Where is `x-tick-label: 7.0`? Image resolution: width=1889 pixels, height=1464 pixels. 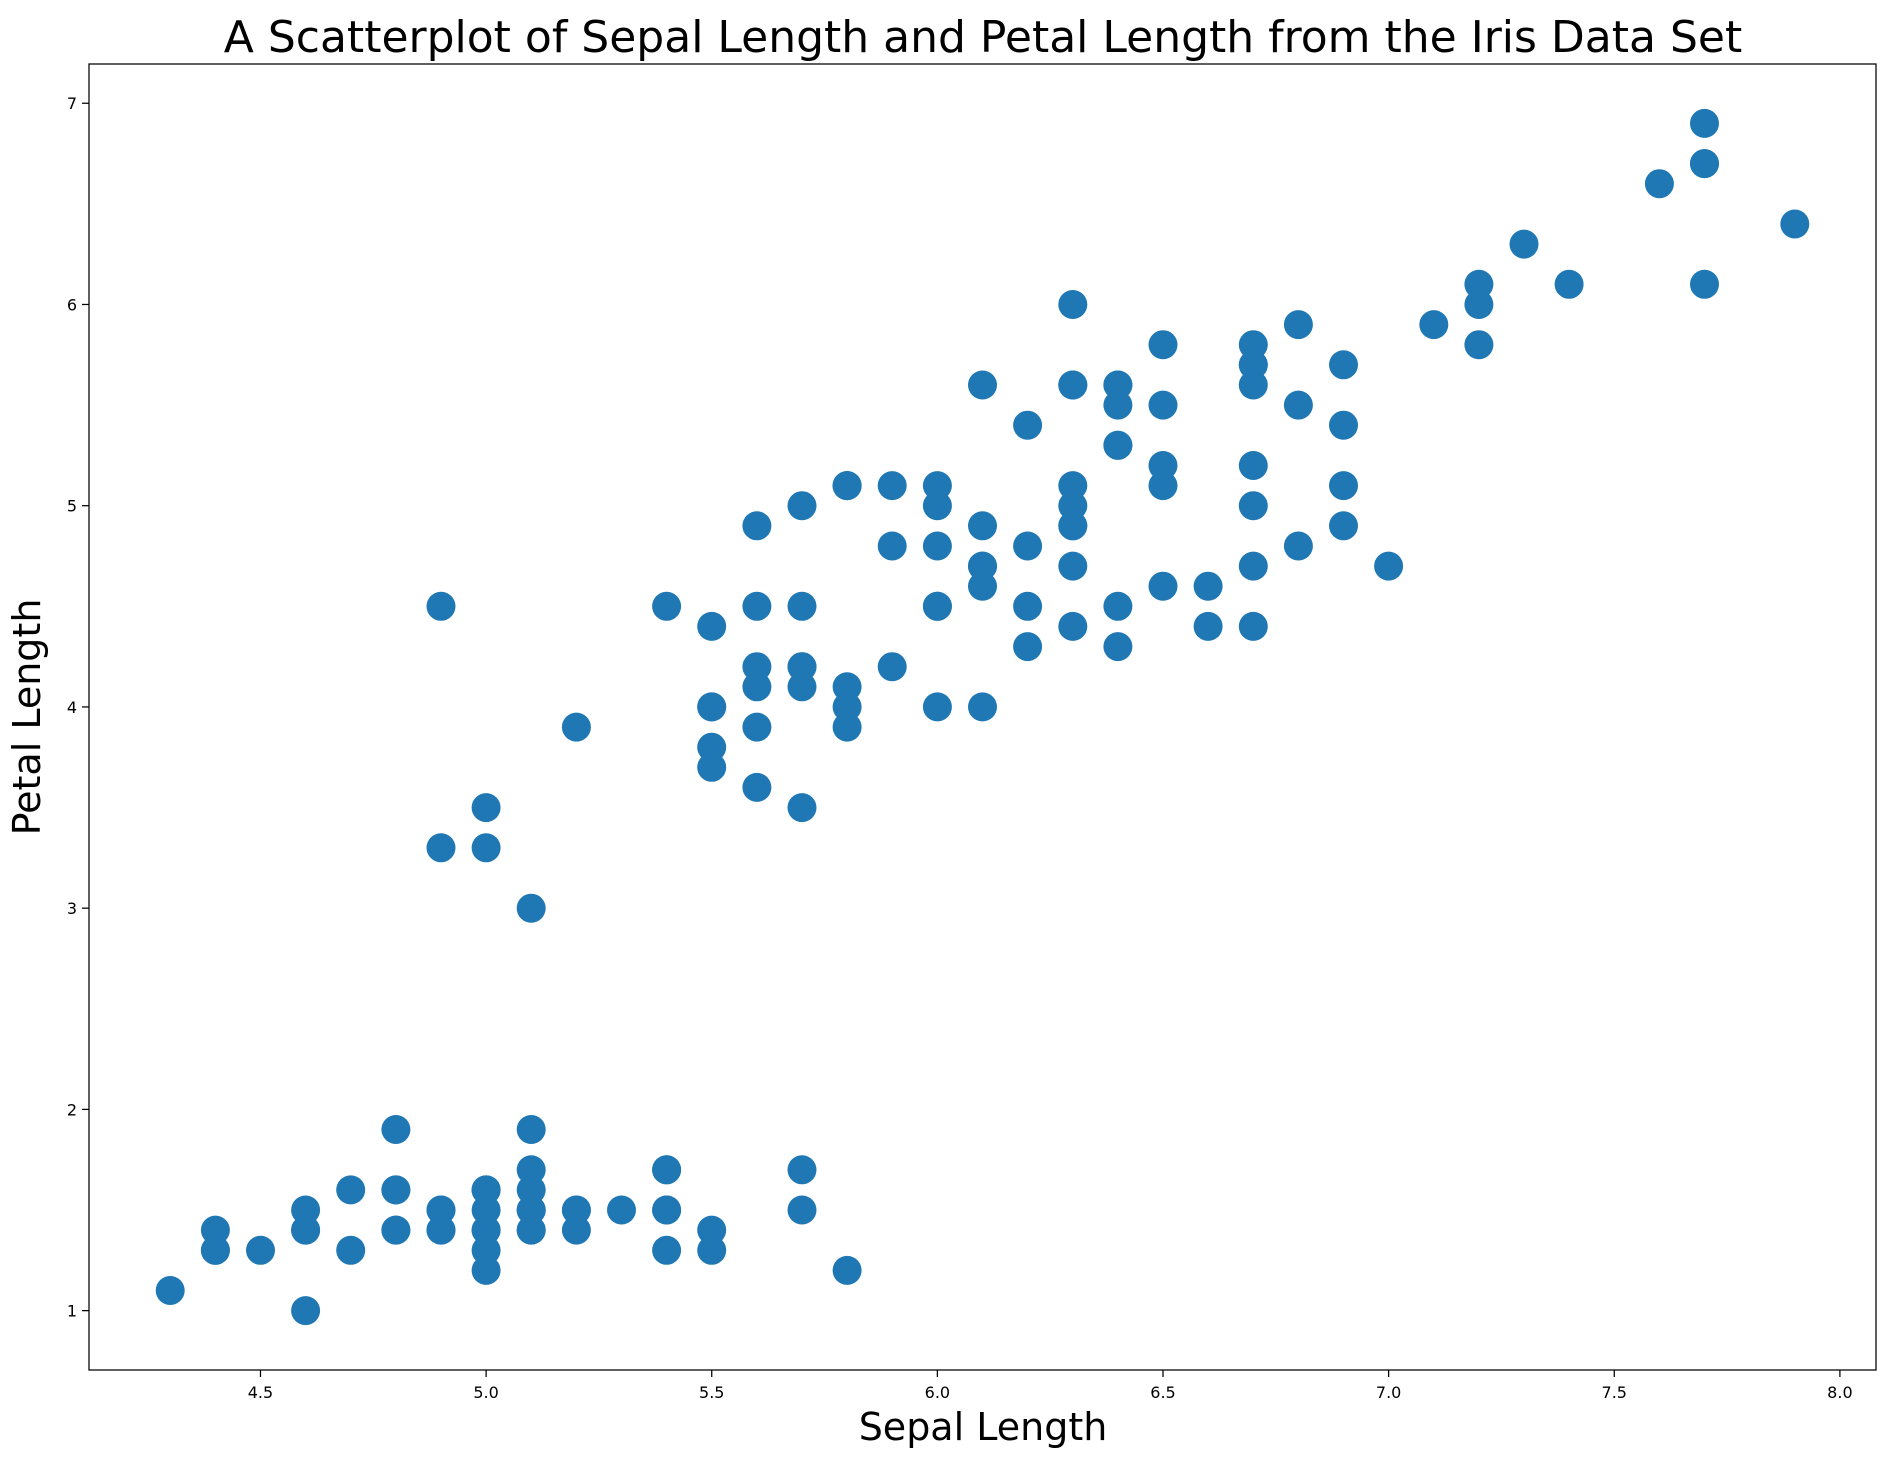
x-tick-label: 7.0 is located at coordinates (1388, 1392).